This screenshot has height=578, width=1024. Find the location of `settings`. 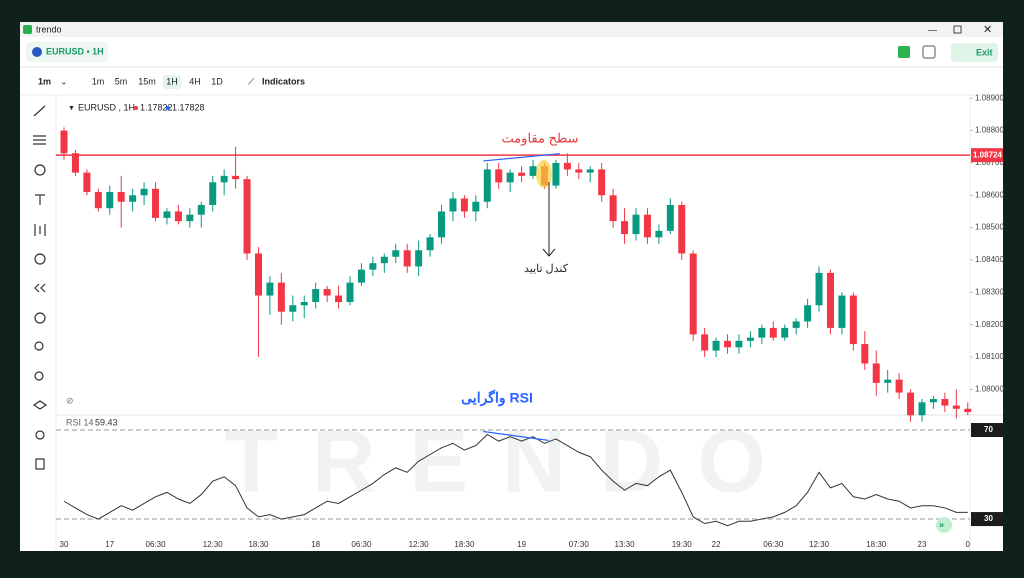

settings is located at coordinates (40, 435).